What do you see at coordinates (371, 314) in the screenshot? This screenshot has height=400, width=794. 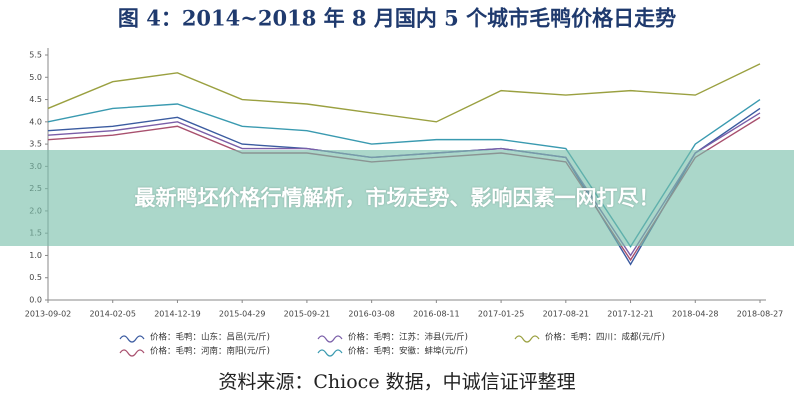 I see `x-tick-label: 2016-03-08` at bounding box center [371, 314].